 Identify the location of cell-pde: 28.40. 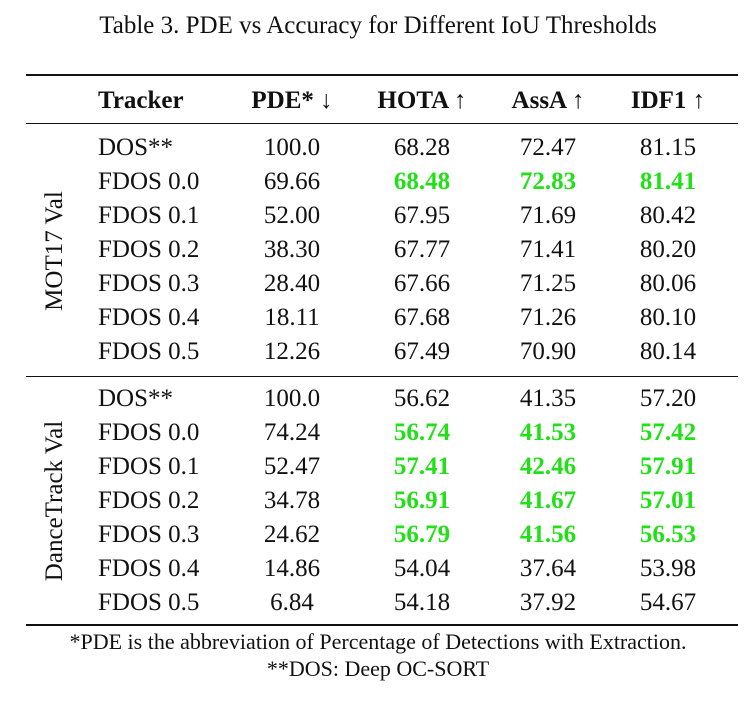
(292, 283).